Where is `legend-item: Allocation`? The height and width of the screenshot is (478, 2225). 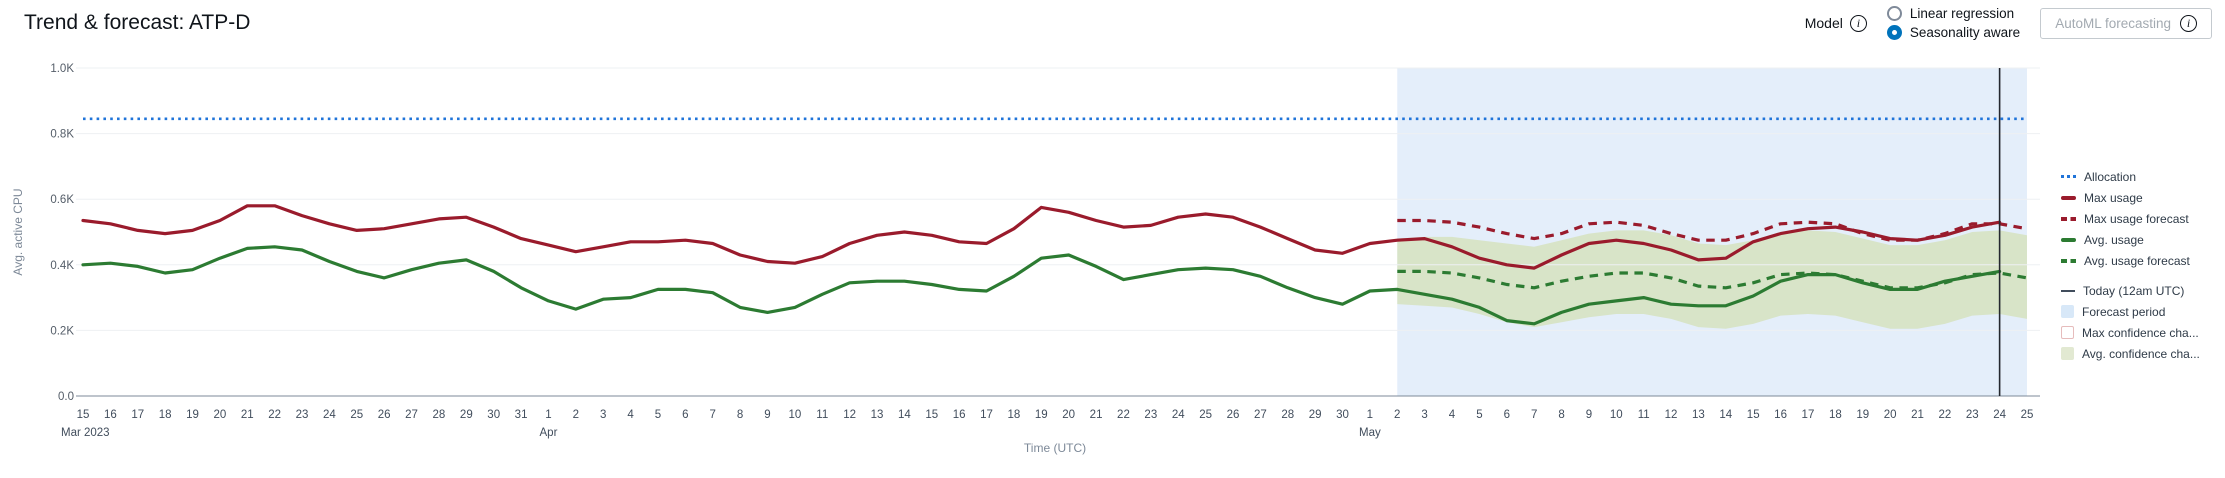
legend-item: Allocation is located at coordinates (2130, 176).